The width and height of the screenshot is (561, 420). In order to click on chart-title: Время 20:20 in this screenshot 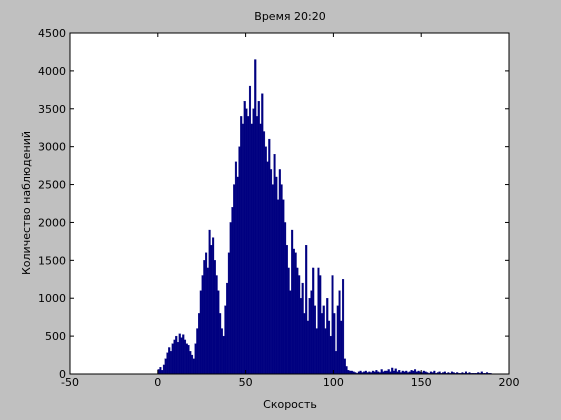, I will do `click(289, 16)`.